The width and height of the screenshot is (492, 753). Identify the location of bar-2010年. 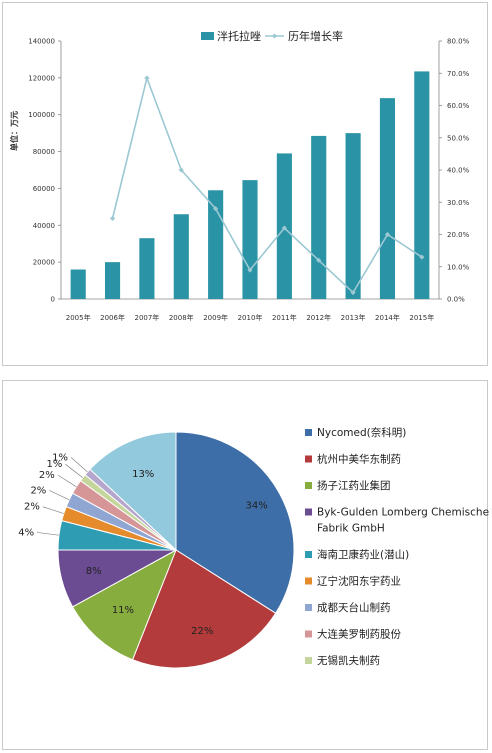
(250, 239).